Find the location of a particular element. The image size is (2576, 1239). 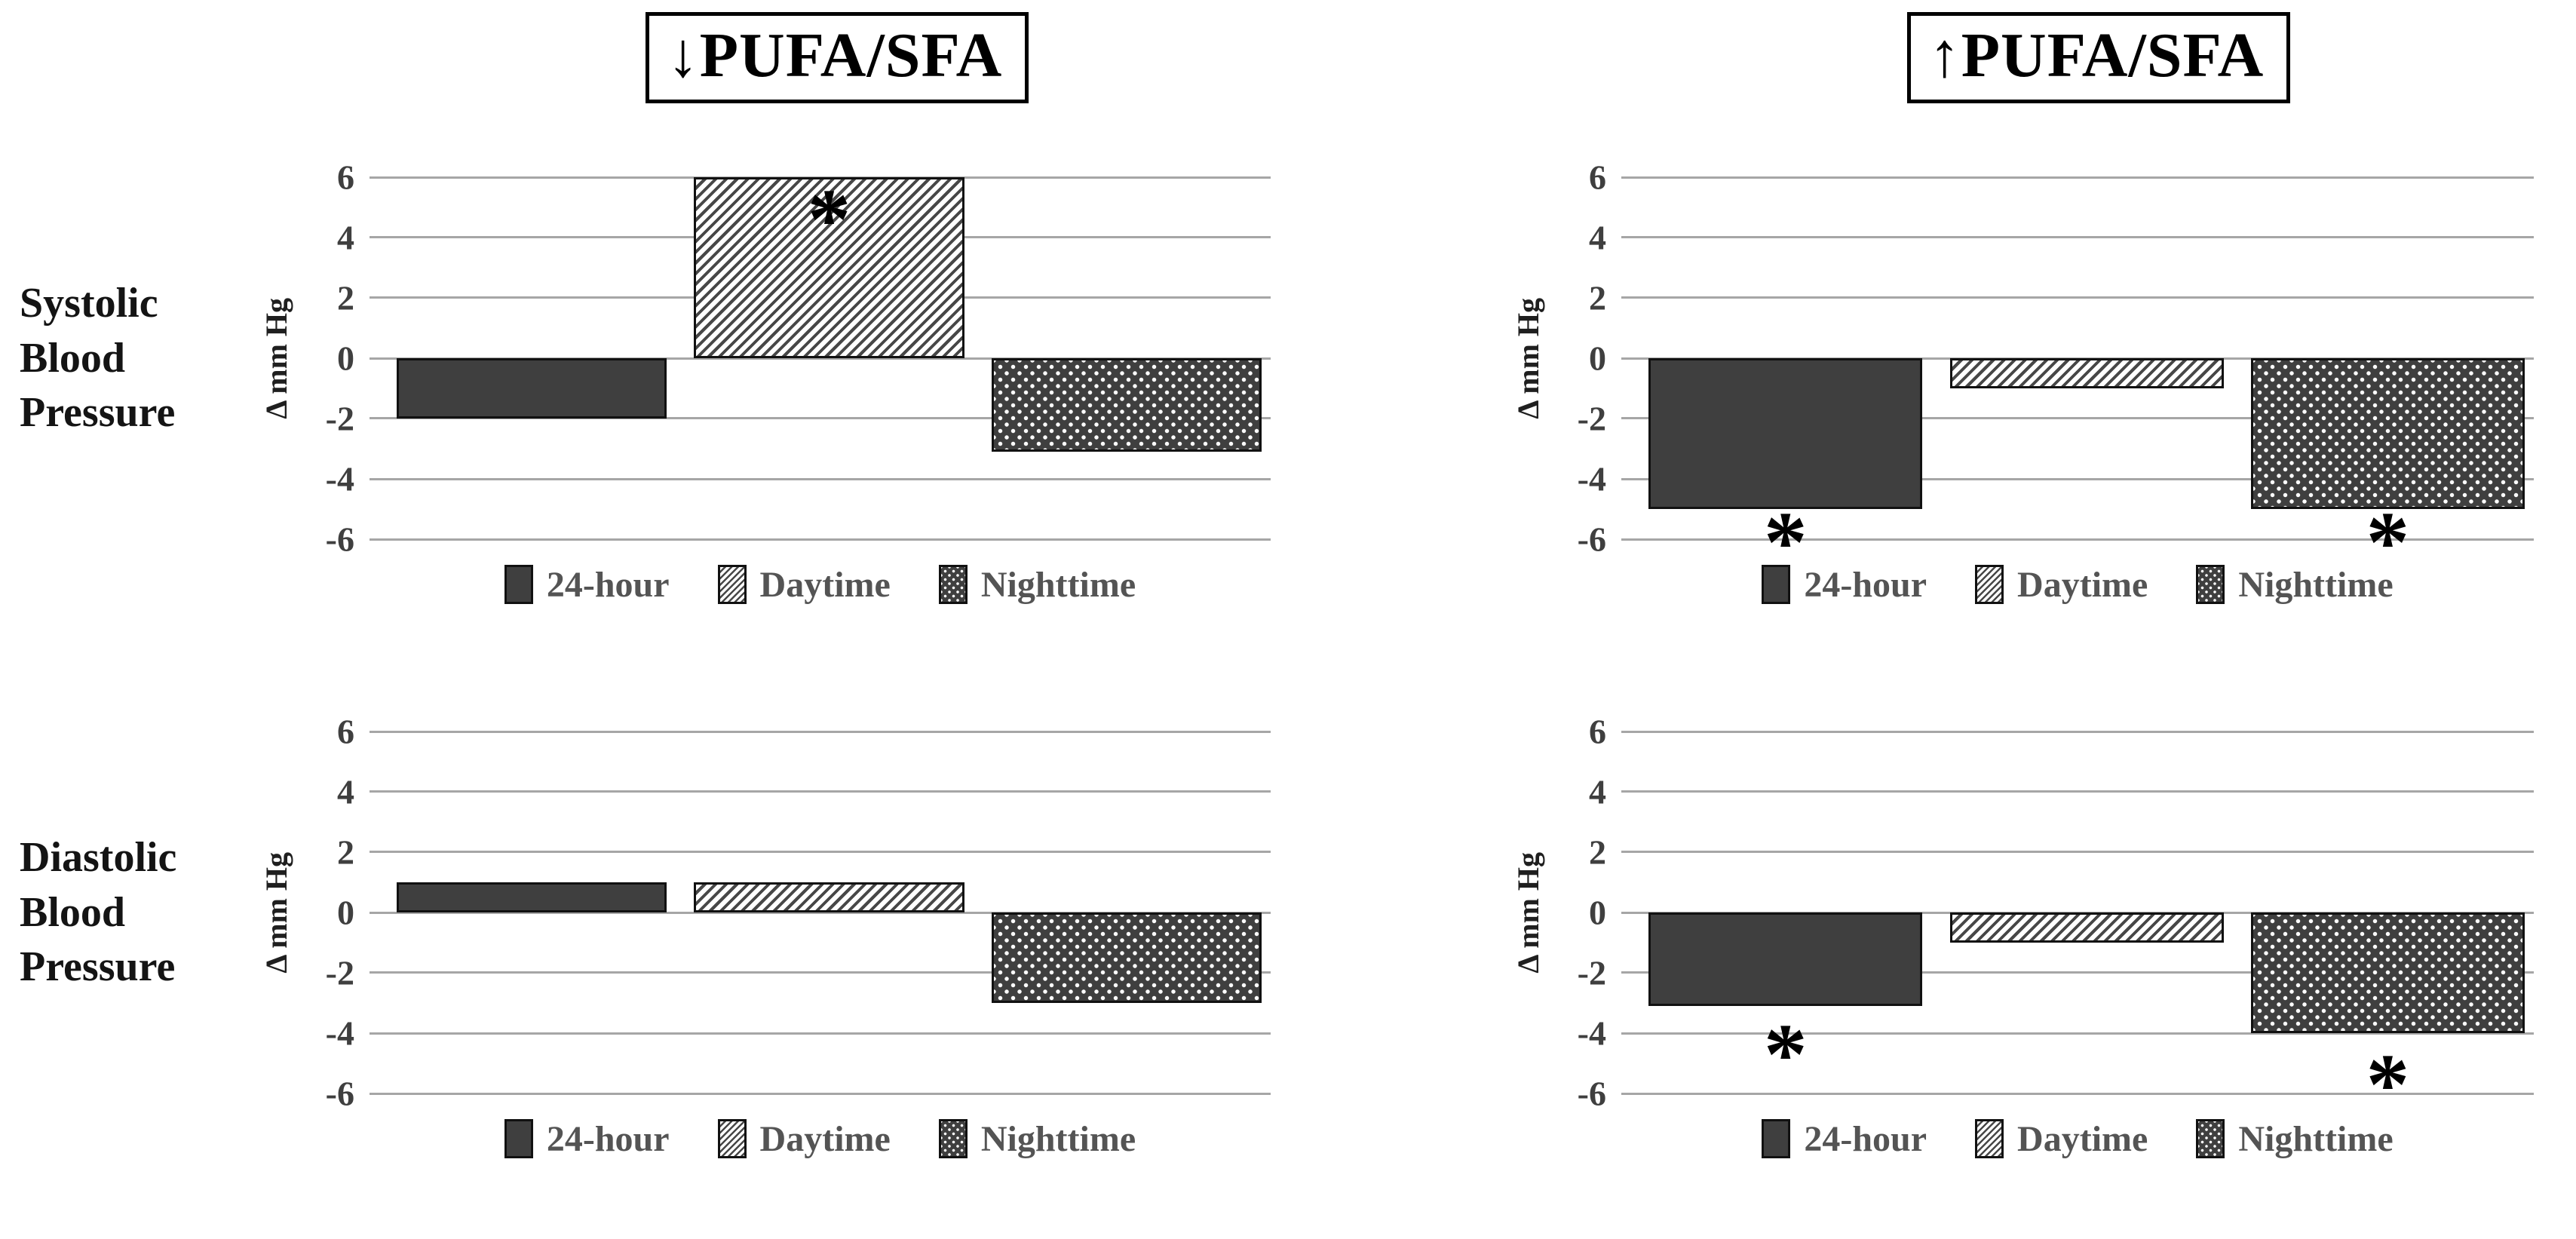

legend-diastolic-high: 24-hour Daytime Nighttime is located at coordinates (2077, 1139).